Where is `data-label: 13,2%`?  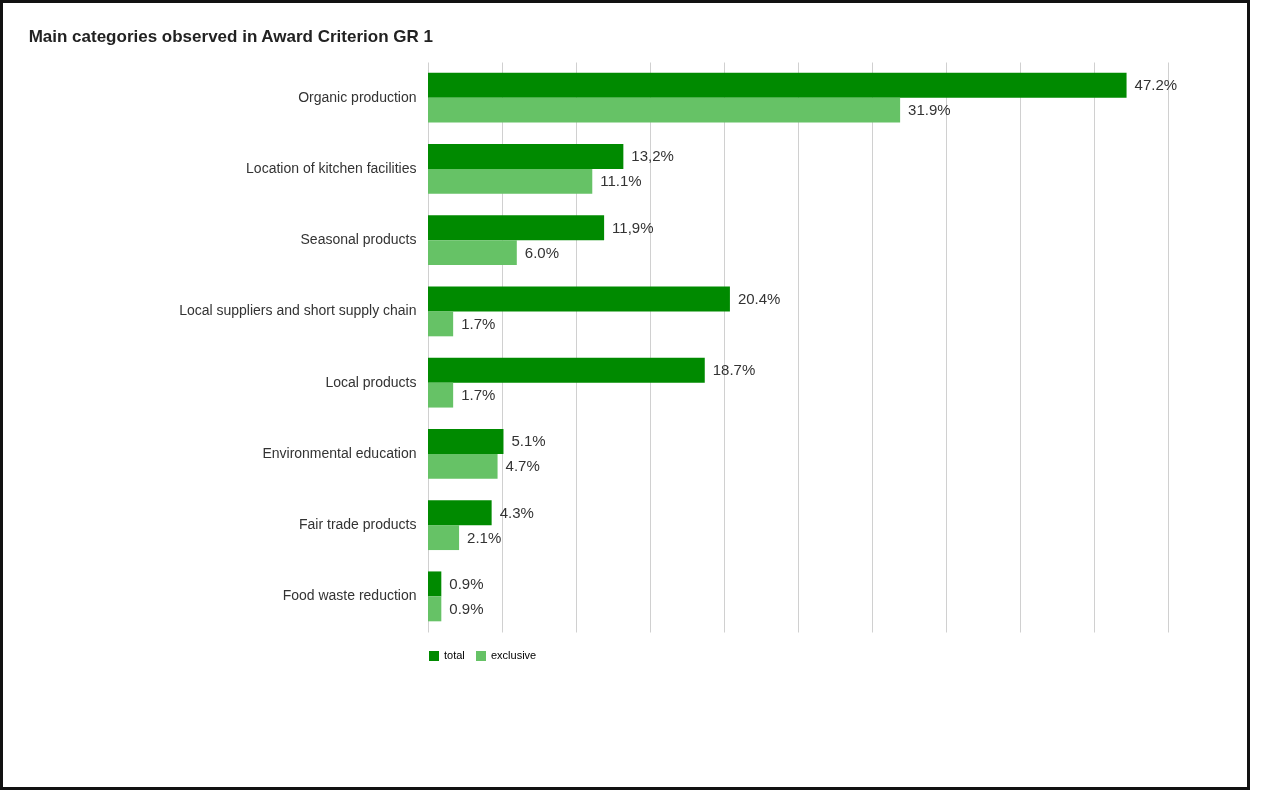
data-label: 13,2% is located at coordinates (652, 156).